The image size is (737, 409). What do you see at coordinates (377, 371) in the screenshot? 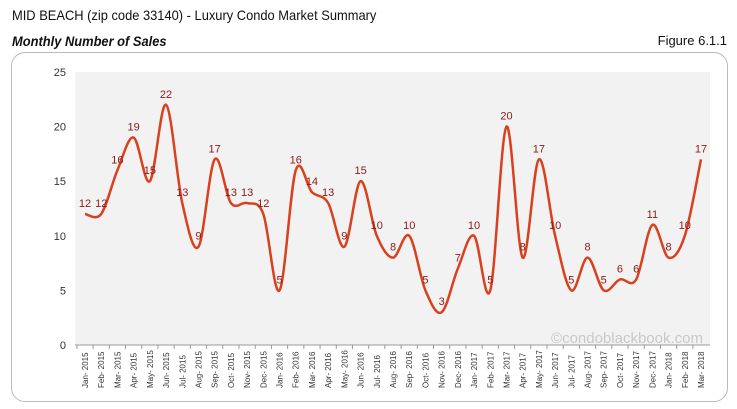
I see `x-tick-label: Jul- 2016` at bounding box center [377, 371].